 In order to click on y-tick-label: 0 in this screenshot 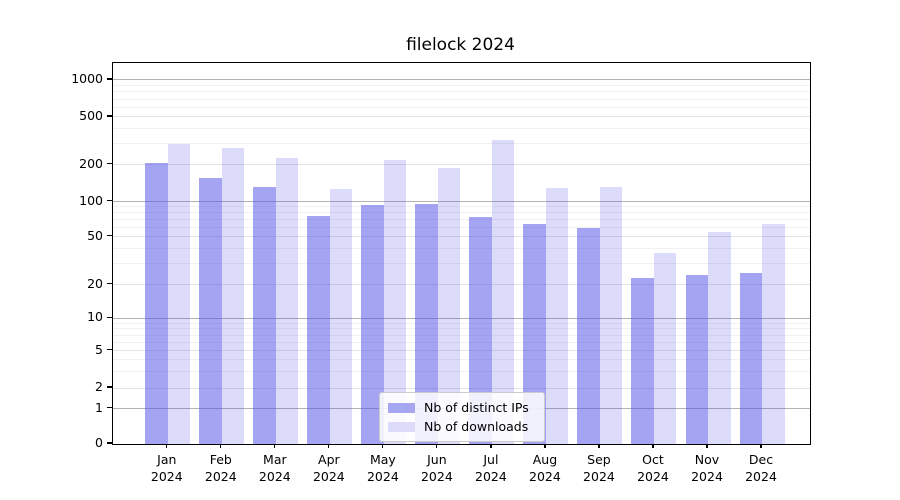, I will do `click(99, 442)`.